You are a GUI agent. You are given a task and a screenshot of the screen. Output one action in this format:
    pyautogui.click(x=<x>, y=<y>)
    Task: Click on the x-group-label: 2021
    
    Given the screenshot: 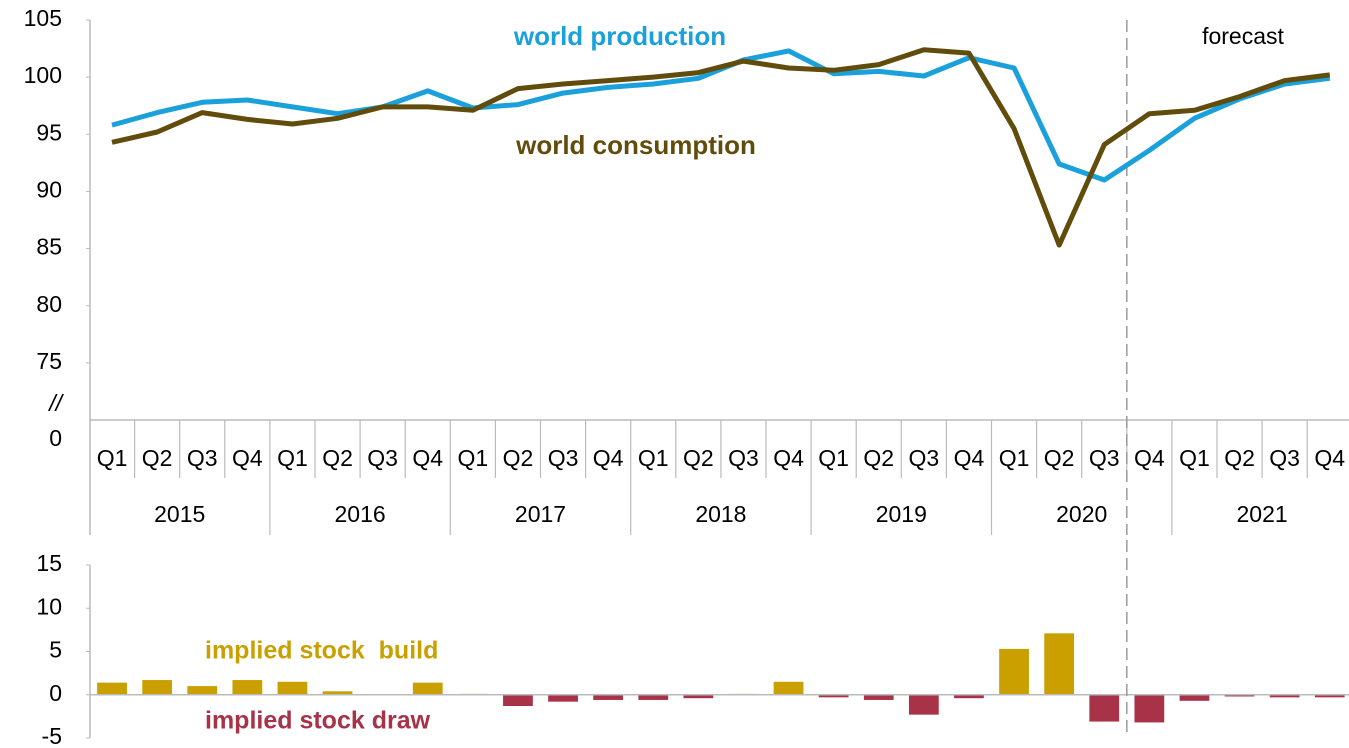 What is the action you would take?
    pyautogui.click(x=1262, y=514)
    